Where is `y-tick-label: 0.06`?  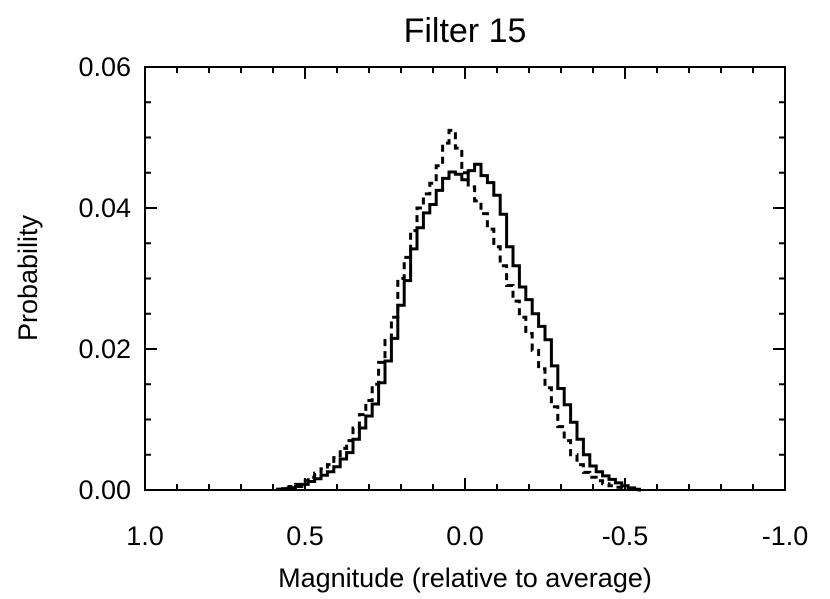 y-tick-label: 0.06 is located at coordinates (104, 67).